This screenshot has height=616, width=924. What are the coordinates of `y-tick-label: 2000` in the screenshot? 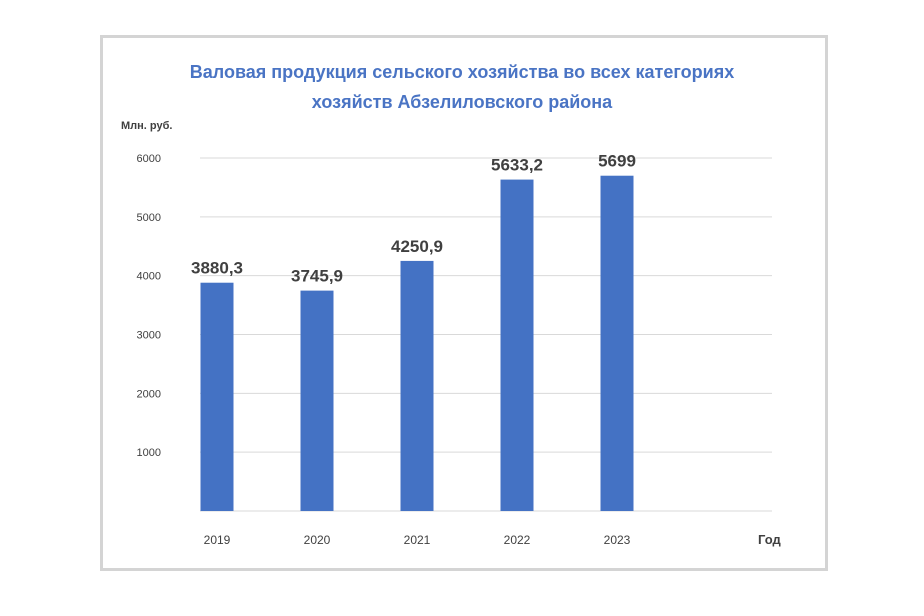 It's located at (149, 394).